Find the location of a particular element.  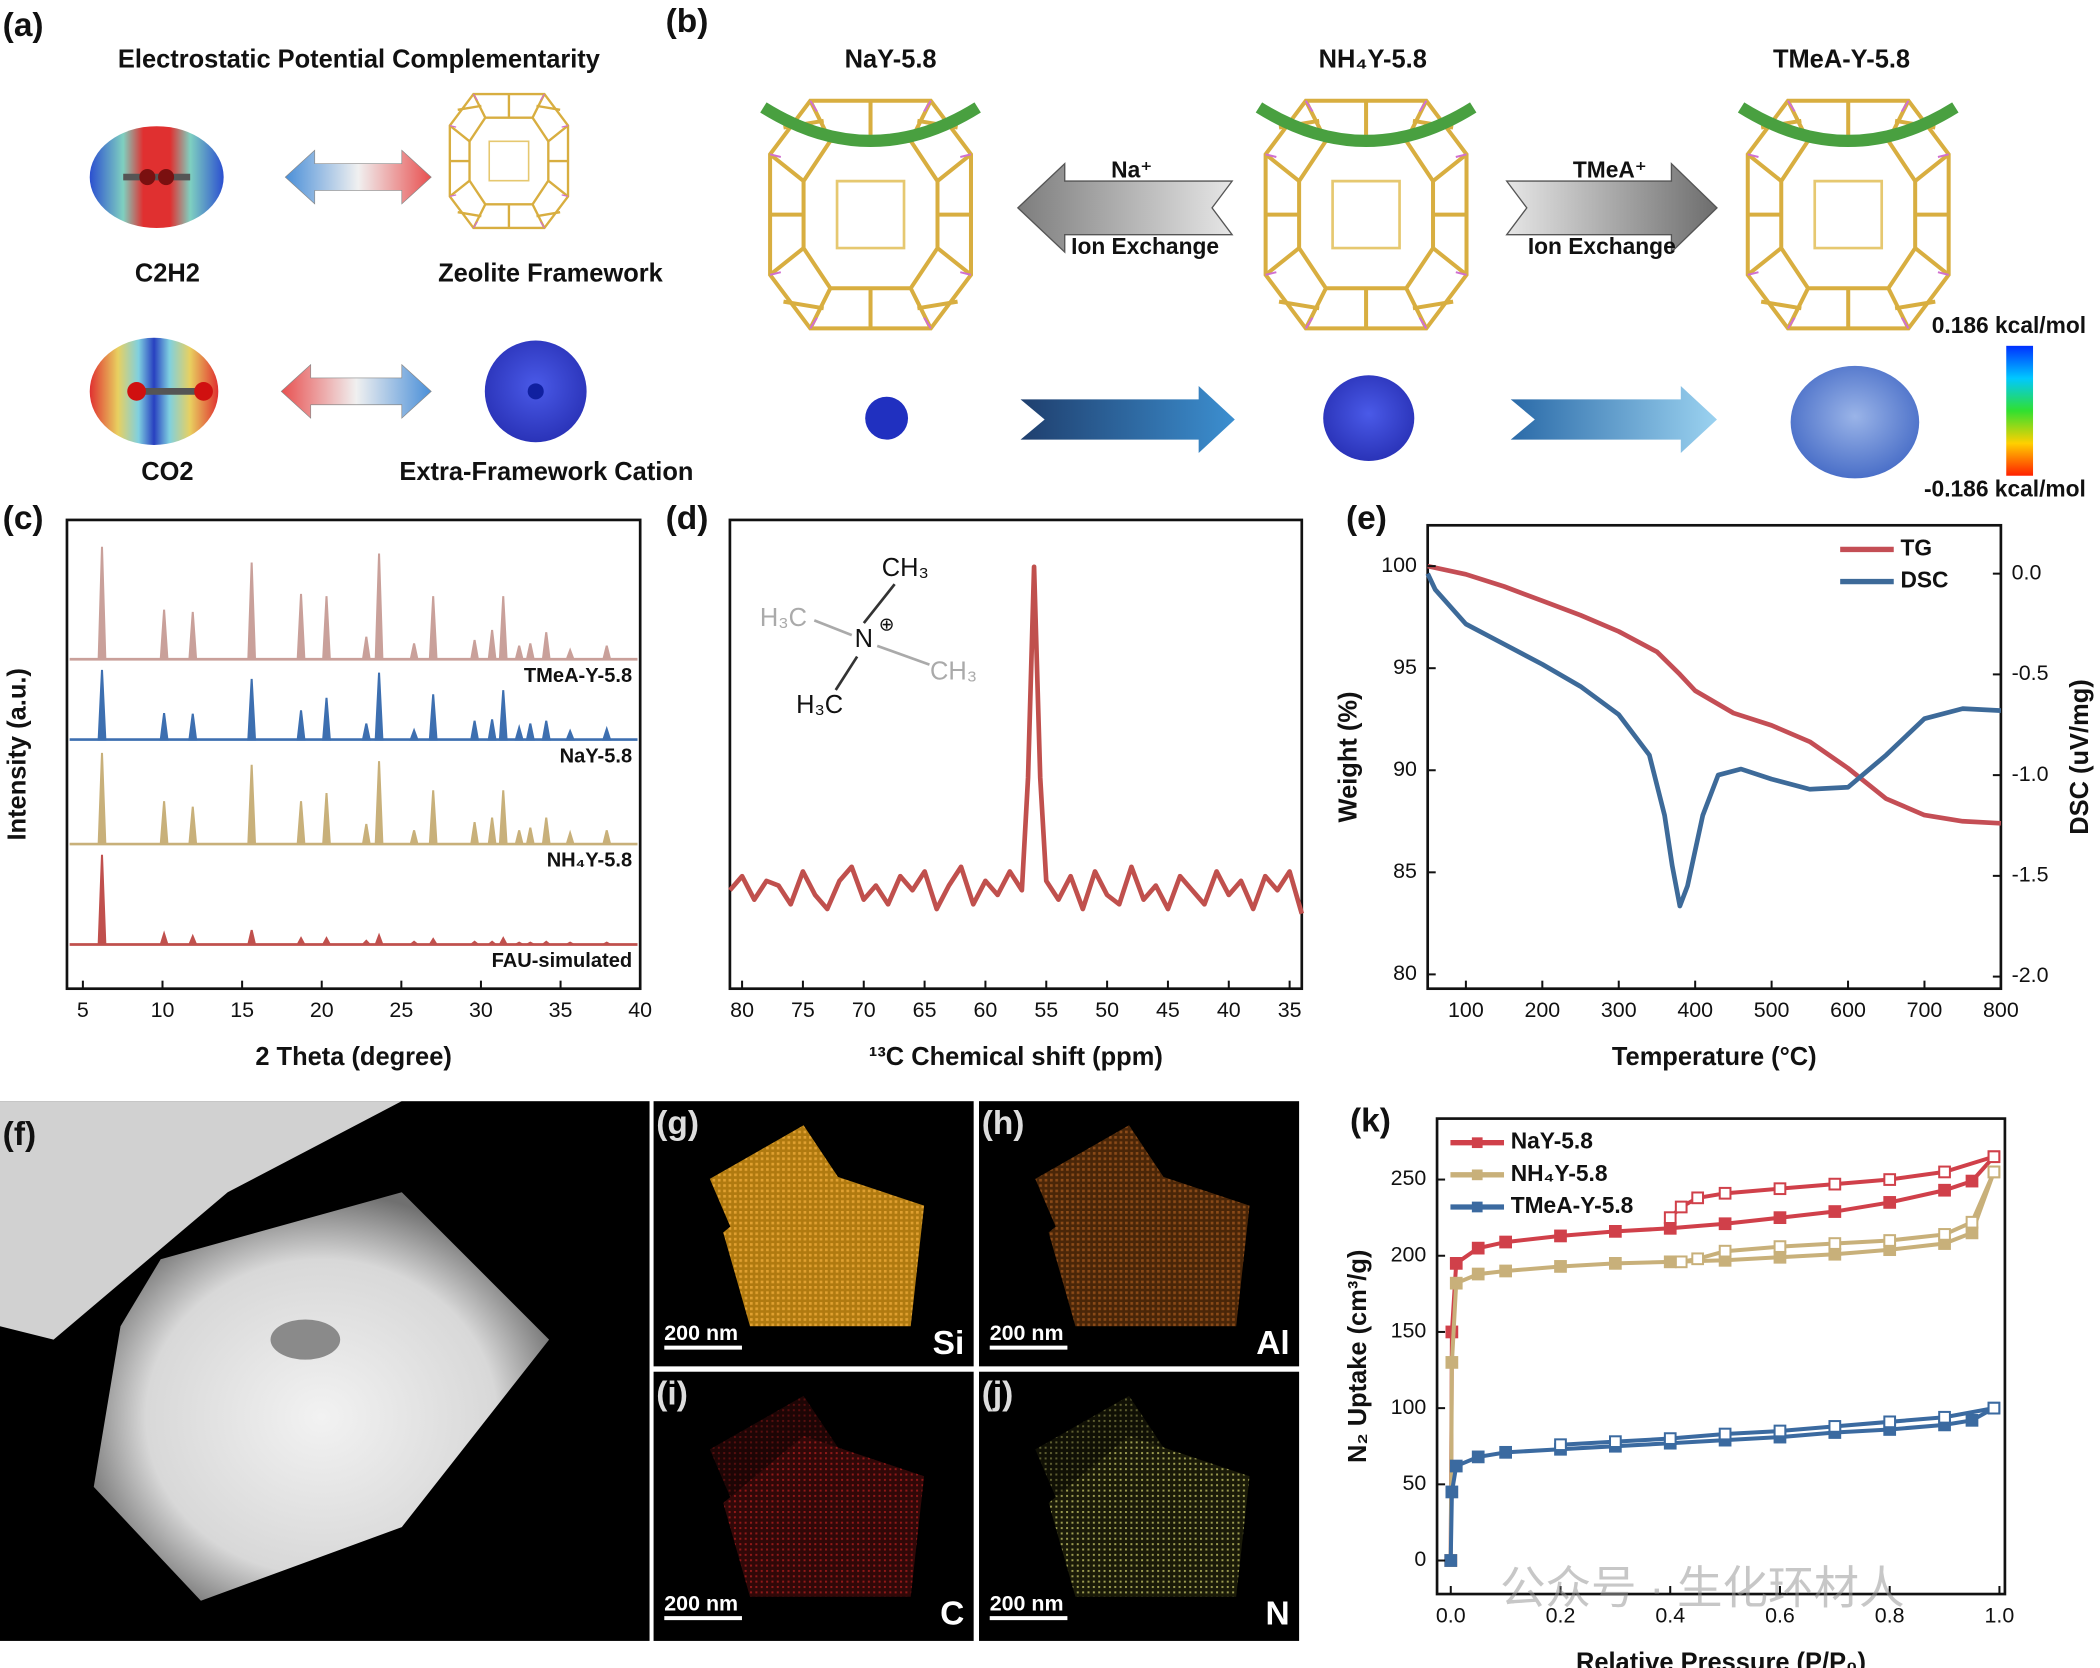

x-tick-label: 700 is located at coordinates (1925, 1010).